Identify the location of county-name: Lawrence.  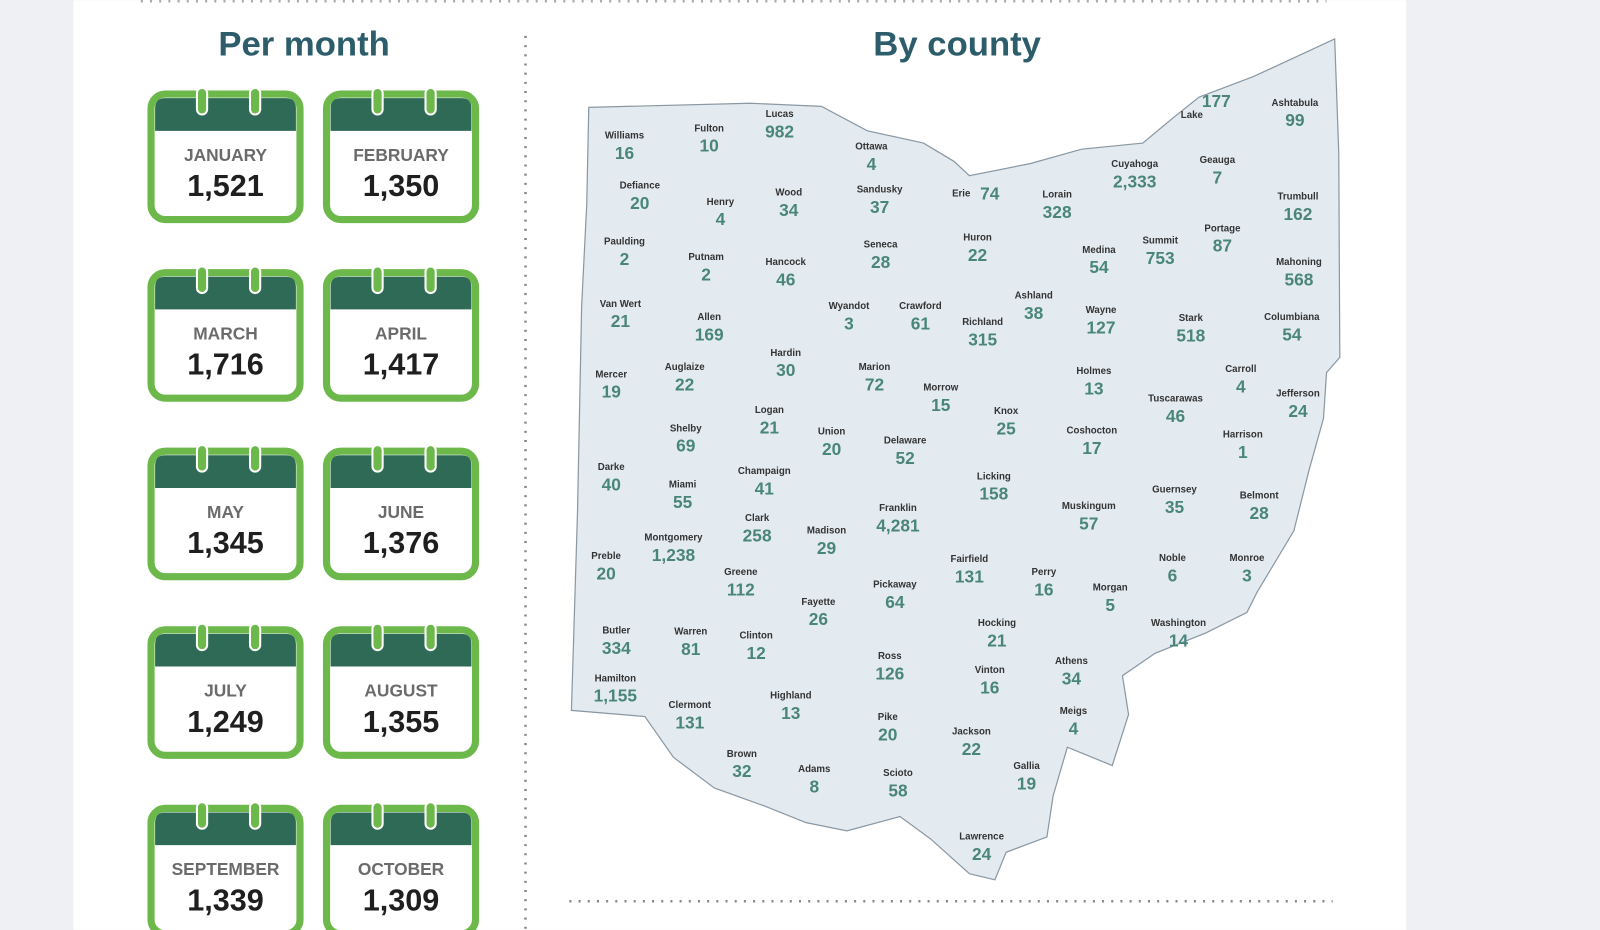
(981, 837).